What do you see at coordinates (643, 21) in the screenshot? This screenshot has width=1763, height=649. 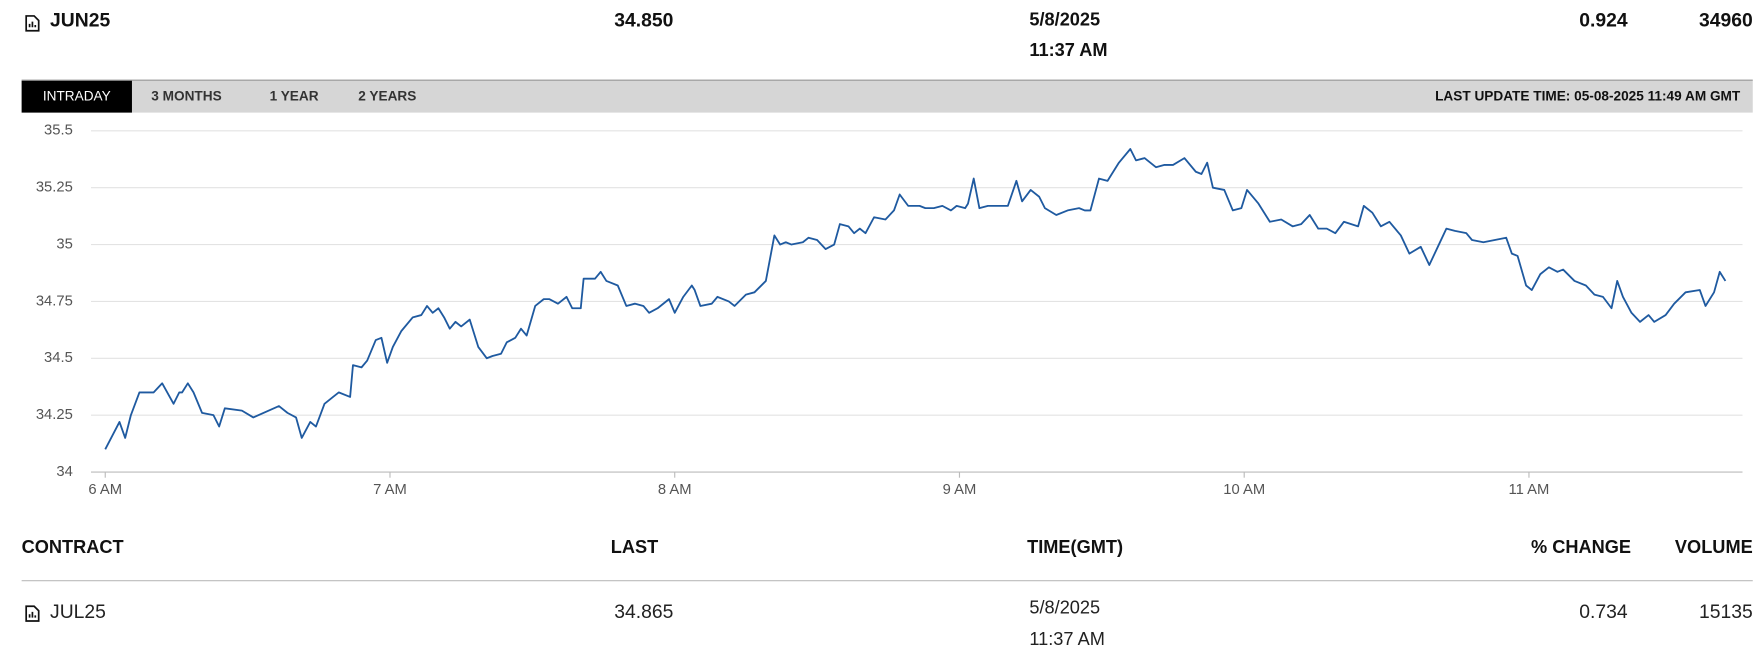 I see `last-price: 34.850` at bounding box center [643, 21].